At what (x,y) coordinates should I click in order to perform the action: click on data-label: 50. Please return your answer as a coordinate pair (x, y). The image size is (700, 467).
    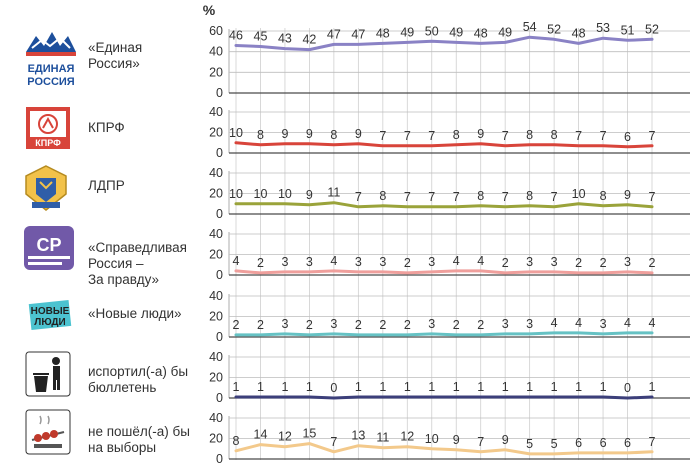
    Looking at the image, I should click on (432, 31).